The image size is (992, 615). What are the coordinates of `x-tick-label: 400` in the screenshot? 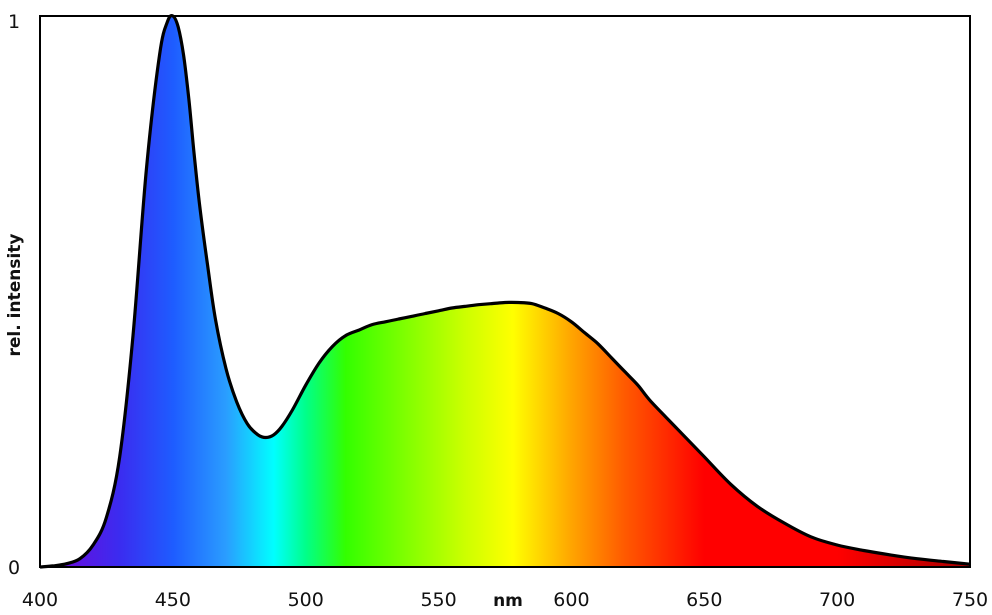 It's located at (40, 600).